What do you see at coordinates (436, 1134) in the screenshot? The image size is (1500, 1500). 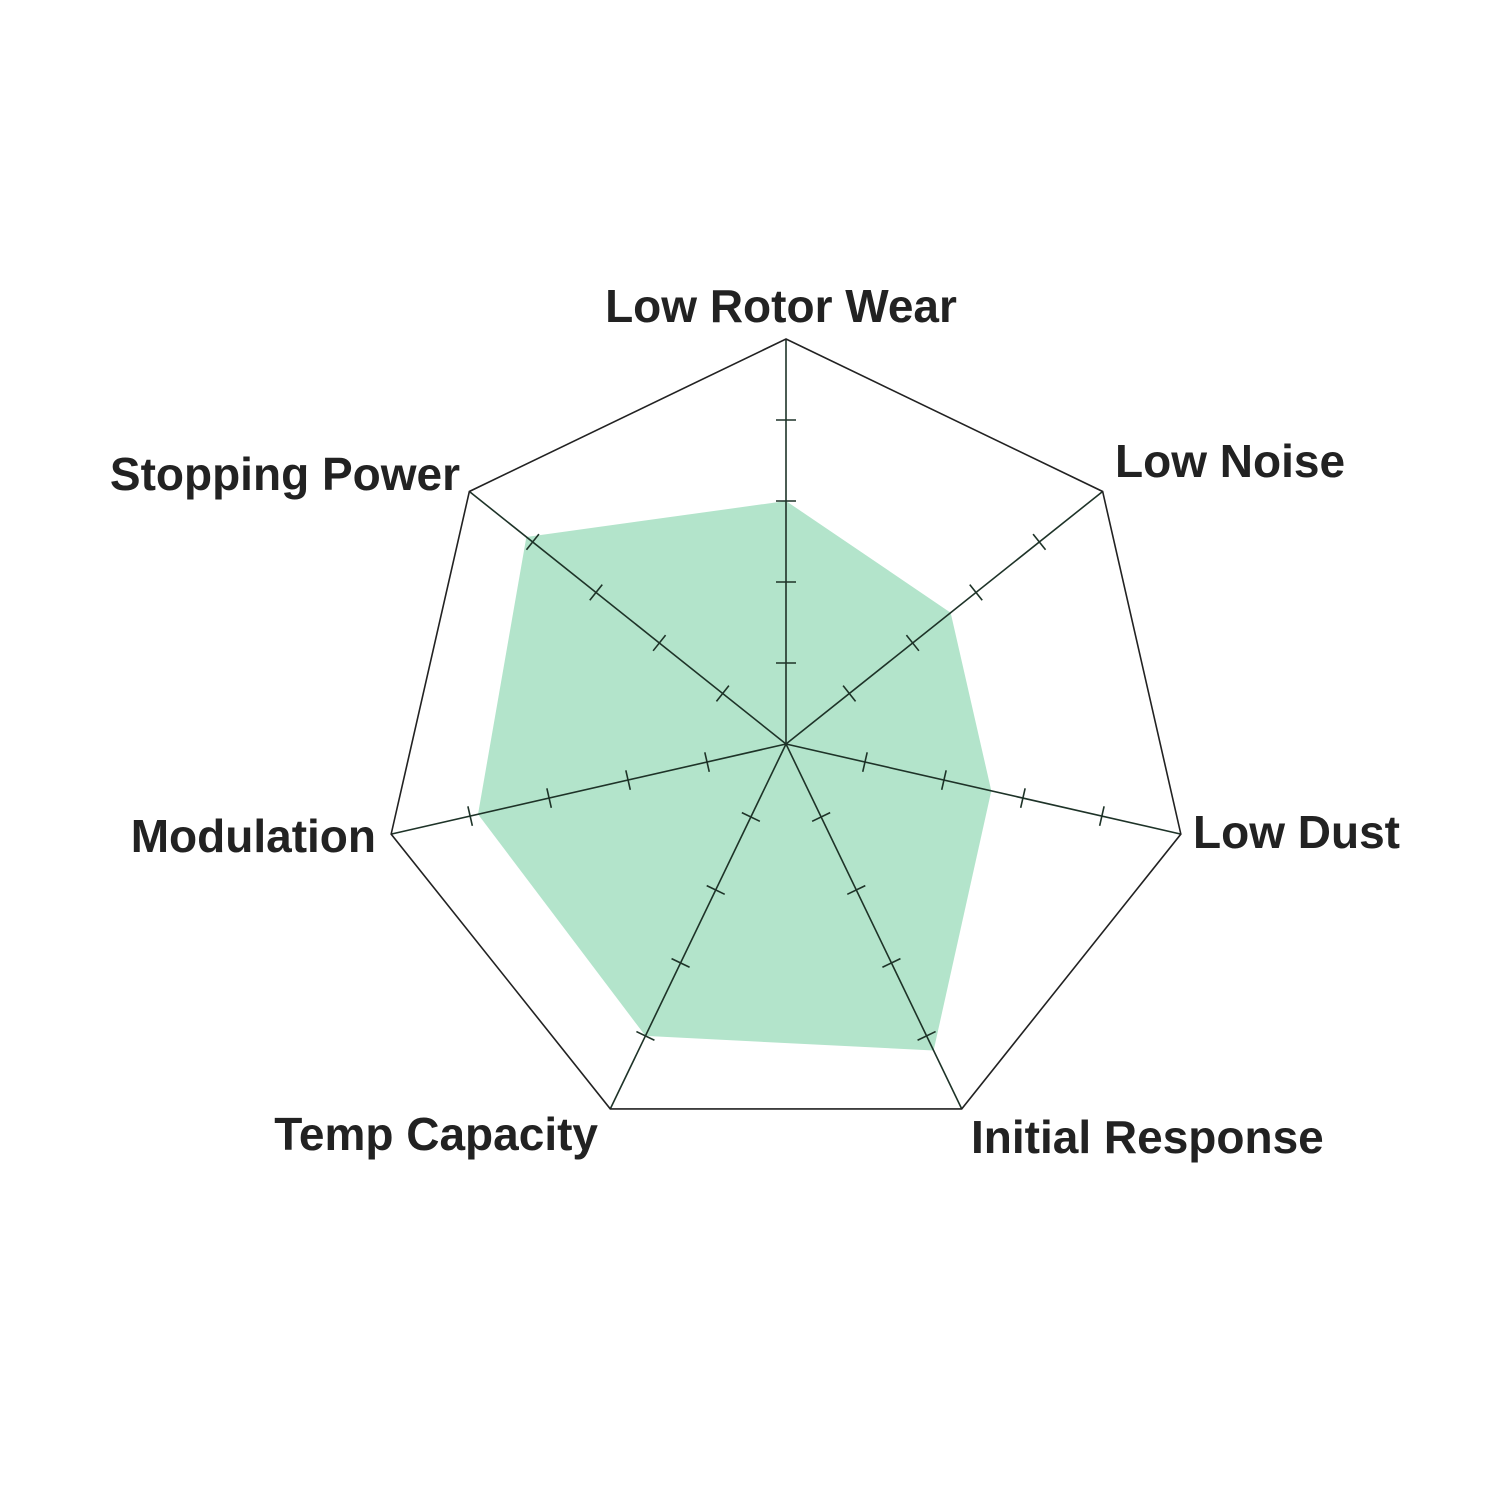 I see `axis-label-temp-capacity: Temp Capacity` at bounding box center [436, 1134].